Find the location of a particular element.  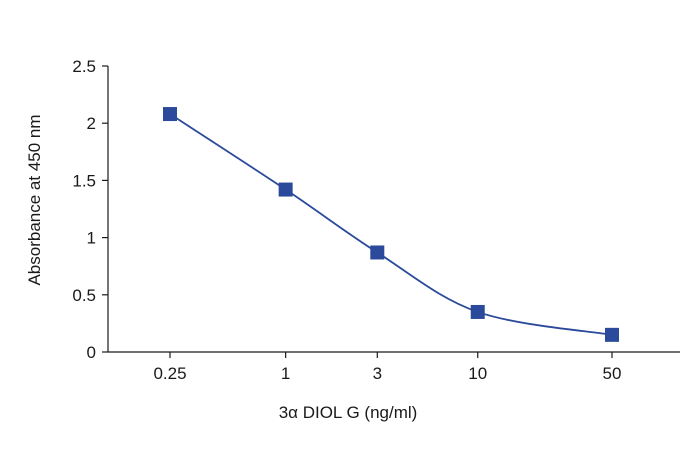

x-tick-label: 1 is located at coordinates (285, 373).